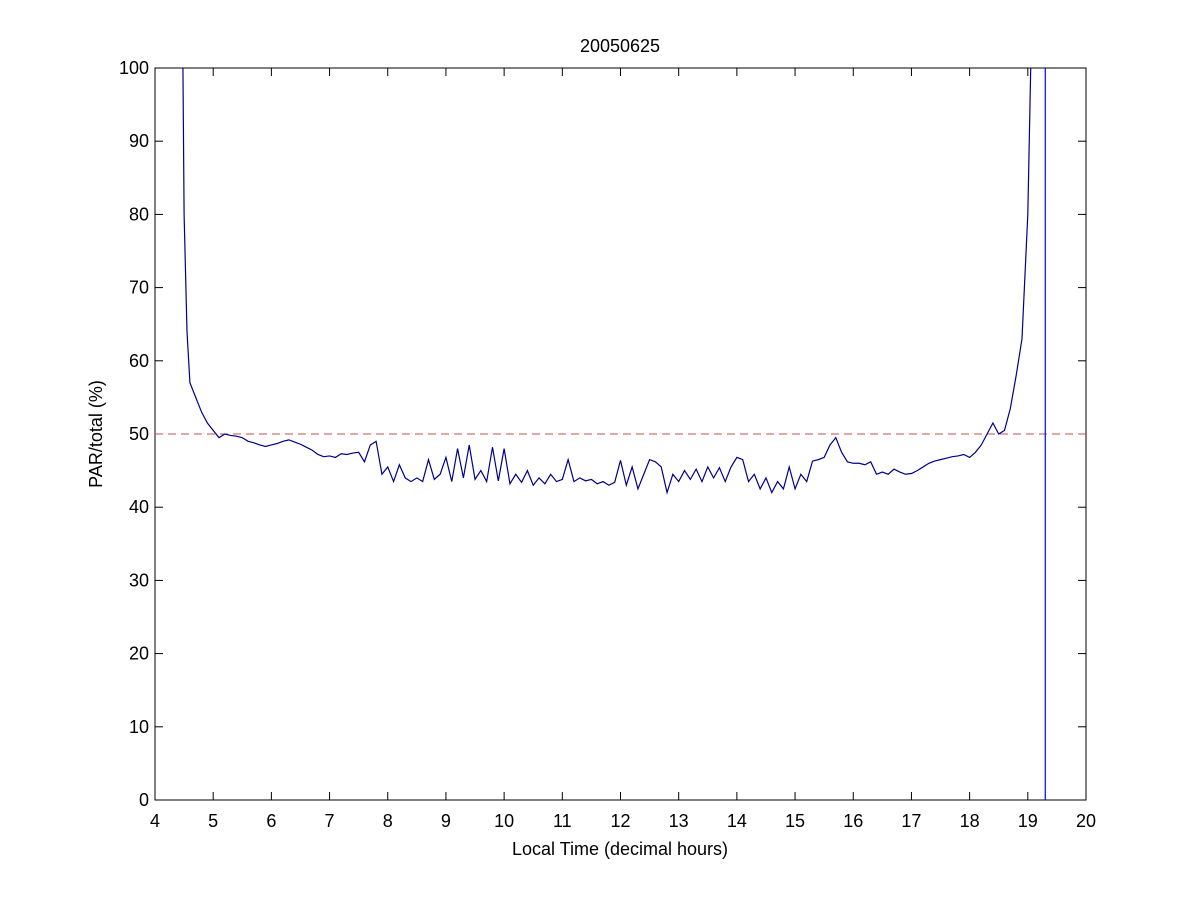 This screenshot has width=1200, height=905. Describe the element at coordinates (620, 849) in the screenshot. I see `x-axis-label: Local Time (decimal hours)` at that location.